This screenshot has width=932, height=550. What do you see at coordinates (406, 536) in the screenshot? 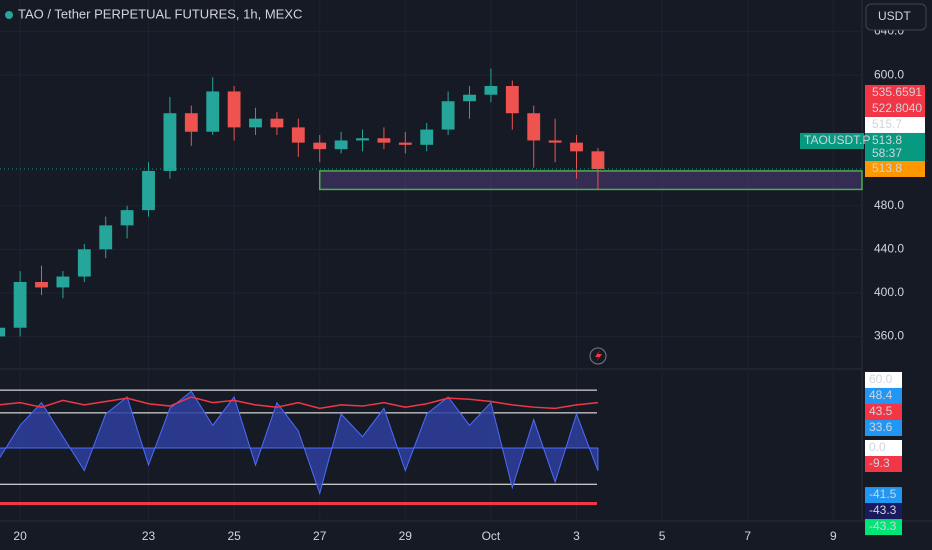
I see `x-tick-label: 29` at bounding box center [406, 536].